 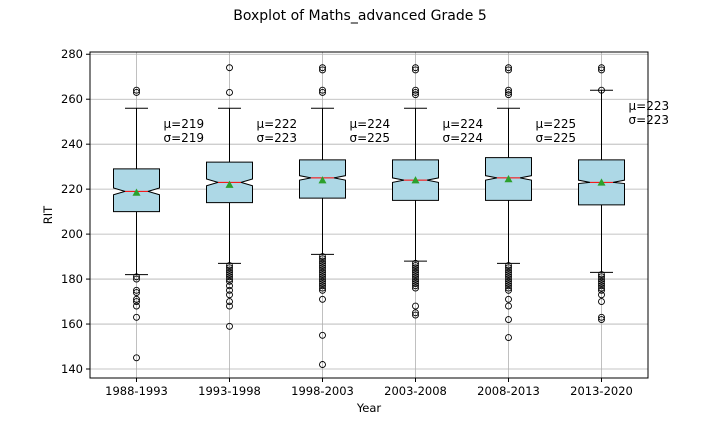 I want to click on mean-annotation: μ=222, so click(x=277, y=124).